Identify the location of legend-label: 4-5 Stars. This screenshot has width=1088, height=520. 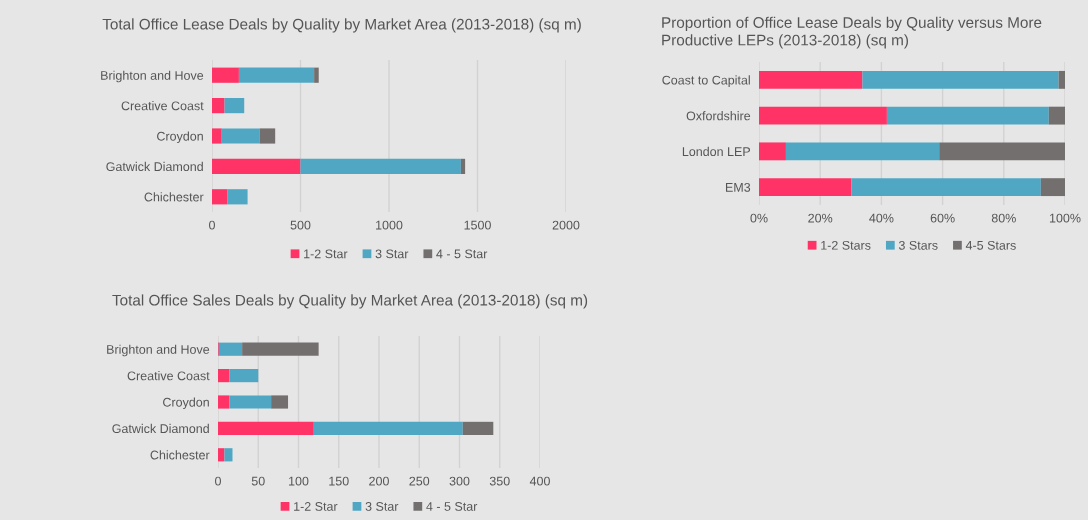
(990, 245).